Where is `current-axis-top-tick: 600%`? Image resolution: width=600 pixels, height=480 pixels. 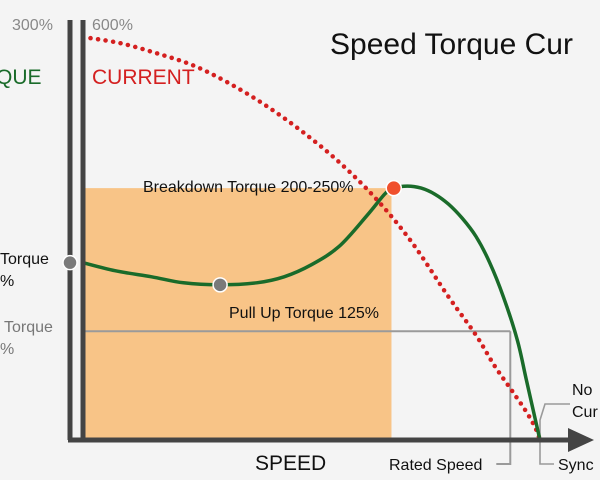
current-axis-top-tick: 600% is located at coordinates (112, 25).